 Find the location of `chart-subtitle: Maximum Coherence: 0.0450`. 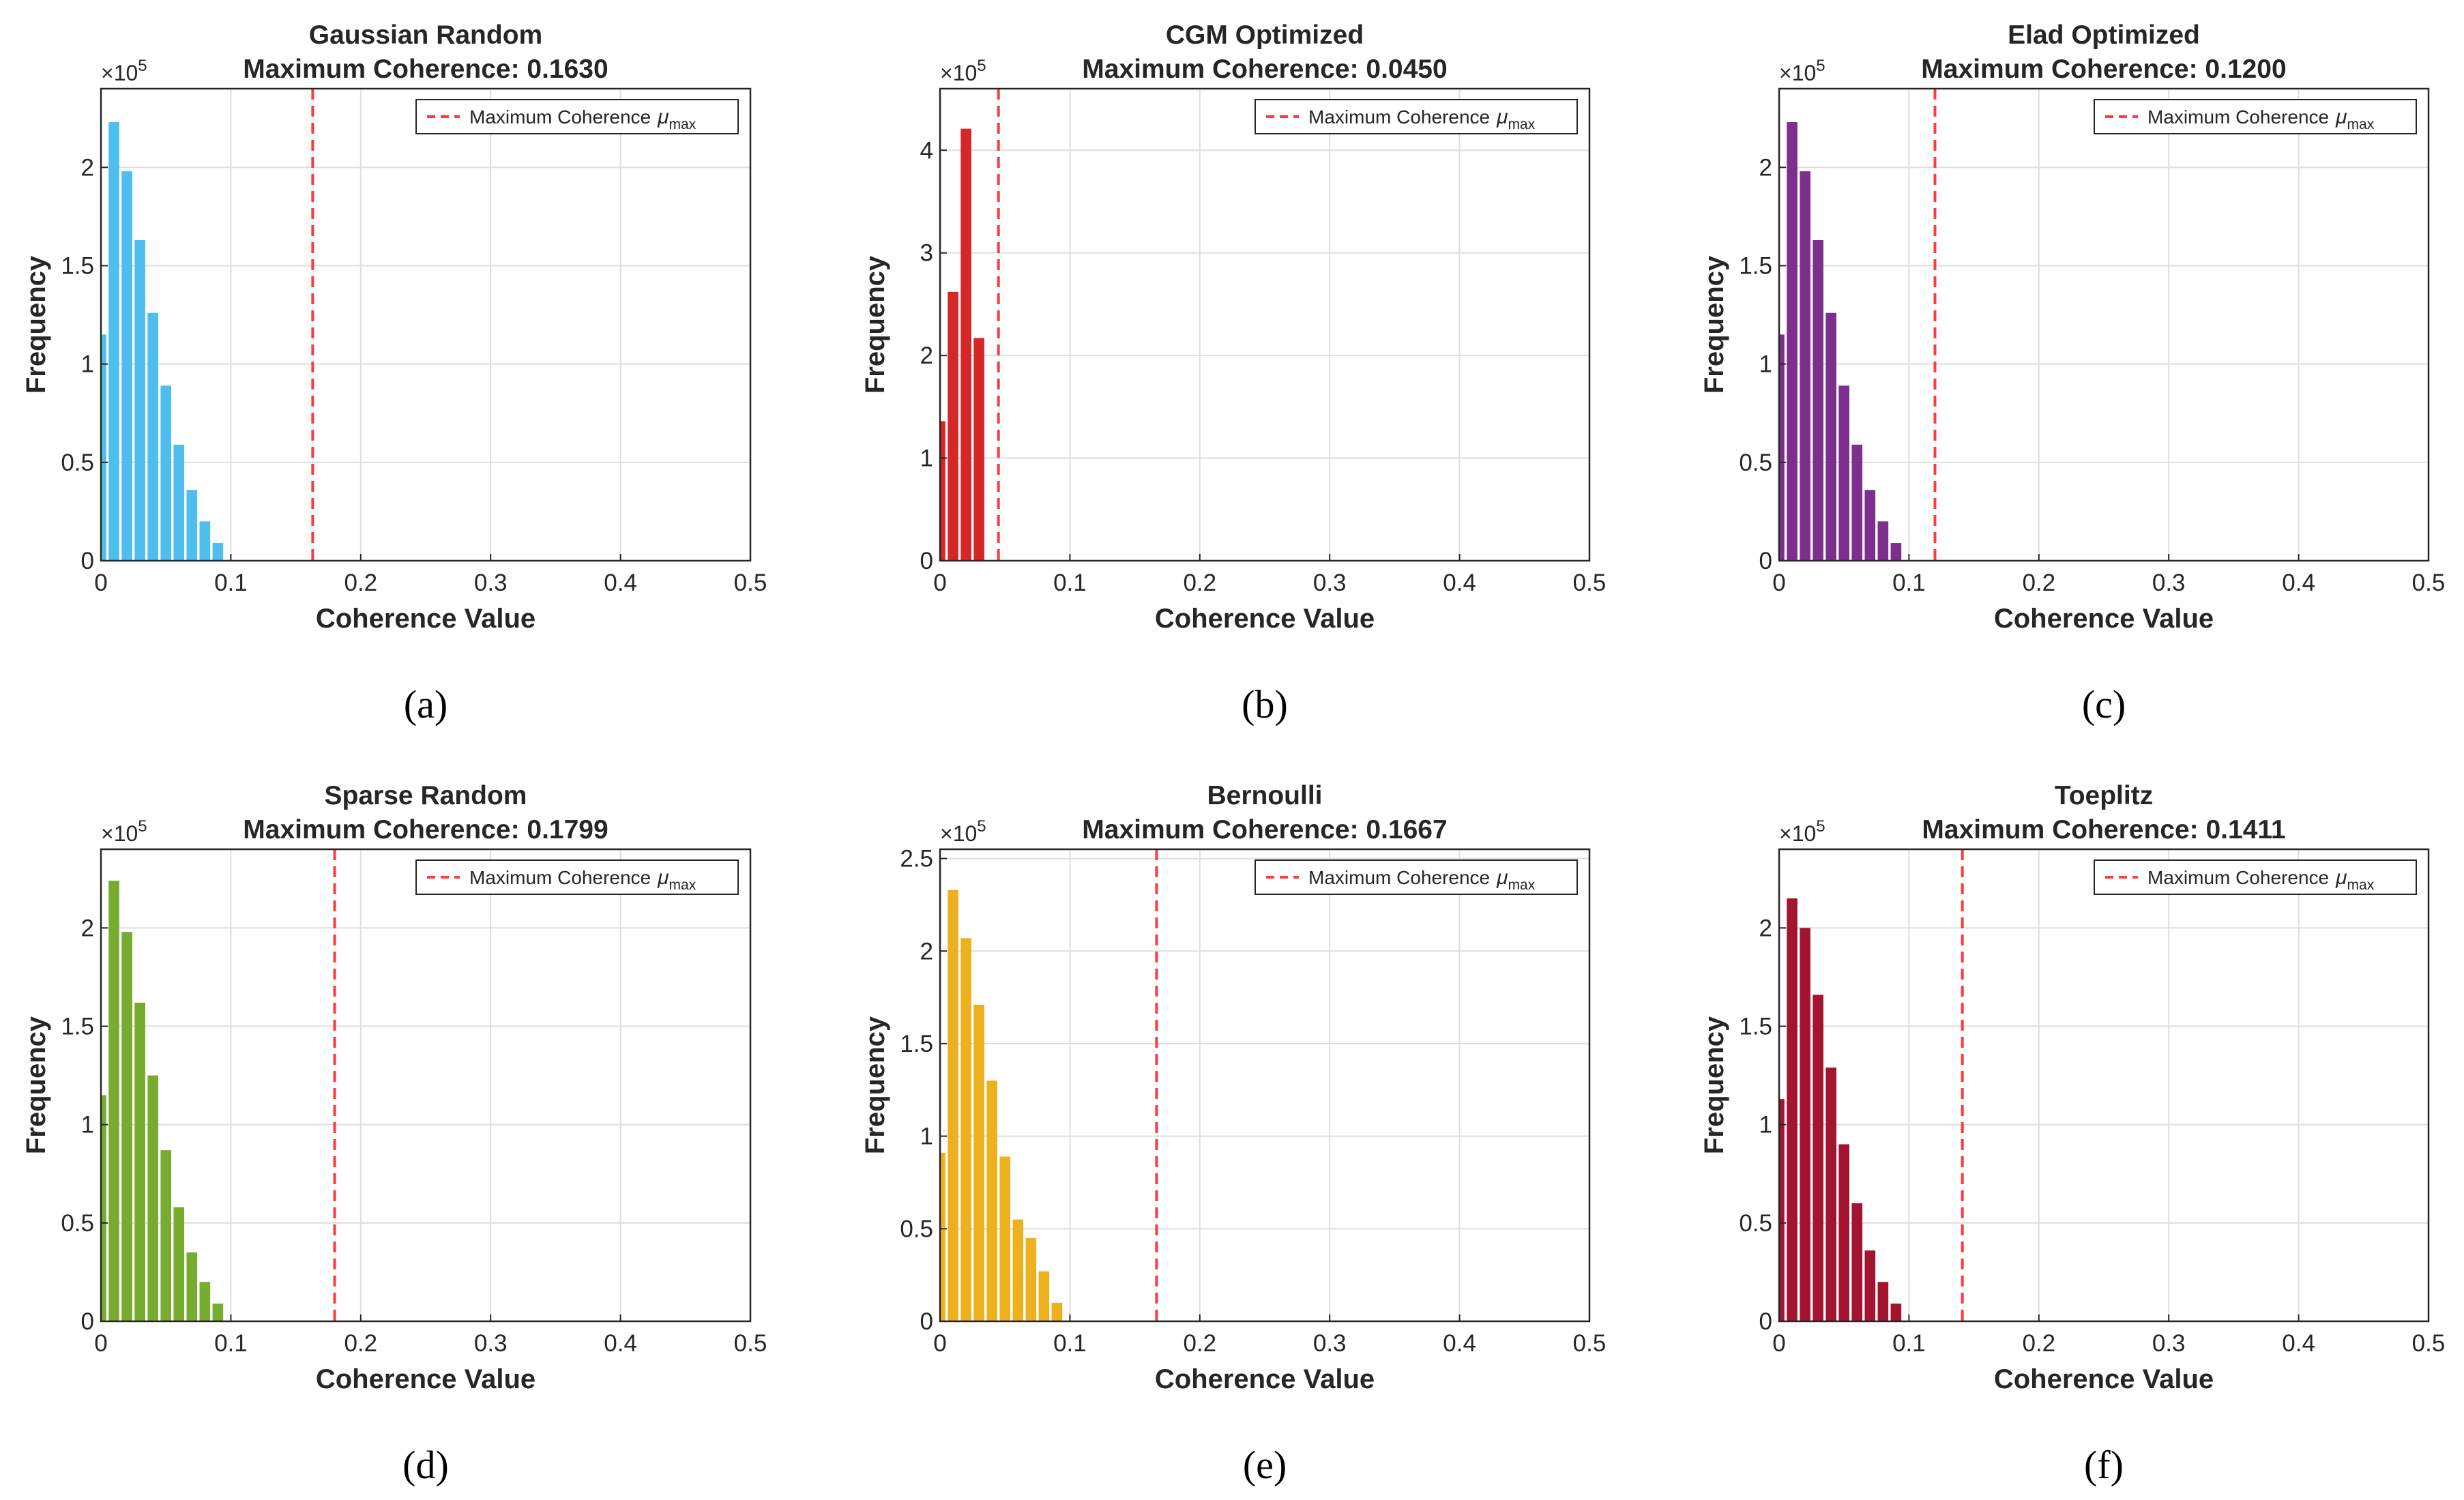

chart-subtitle: Maximum Coherence: 0.0450 is located at coordinates (1264, 69).